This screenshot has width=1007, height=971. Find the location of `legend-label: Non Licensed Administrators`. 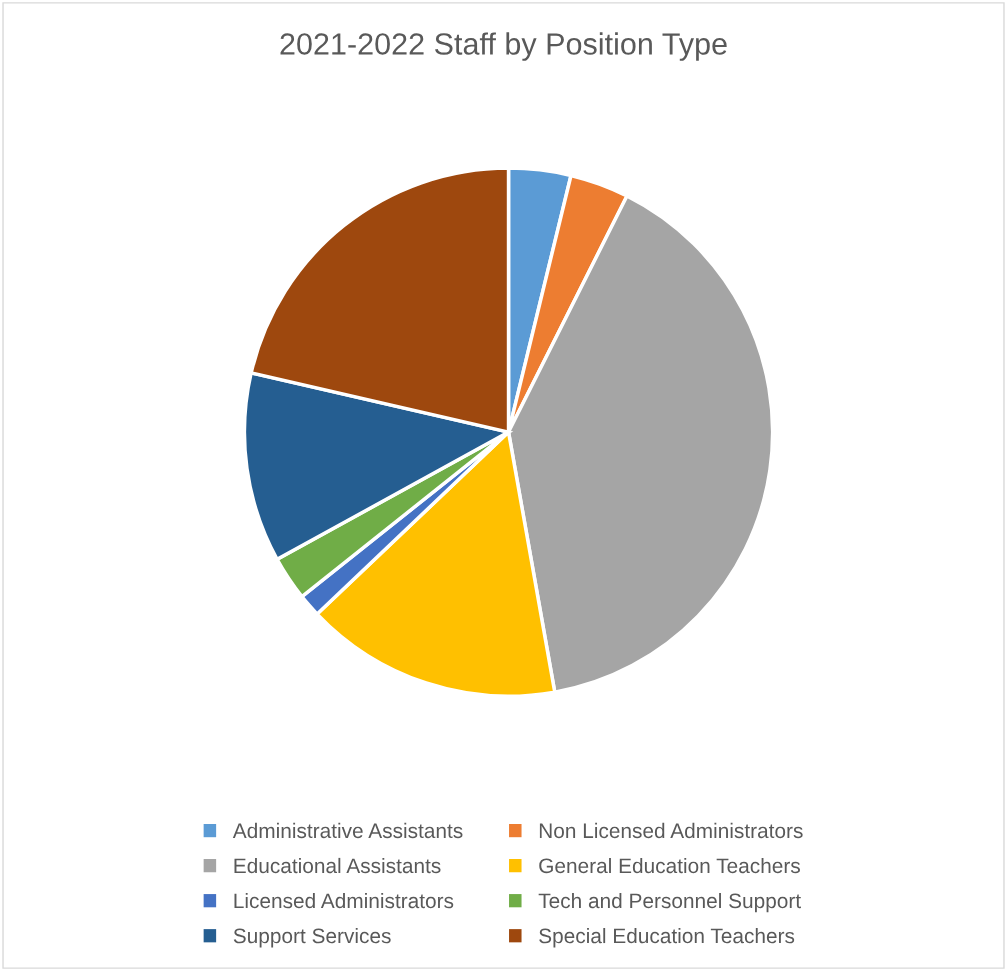

legend-label: Non Licensed Administrators is located at coordinates (671, 830).